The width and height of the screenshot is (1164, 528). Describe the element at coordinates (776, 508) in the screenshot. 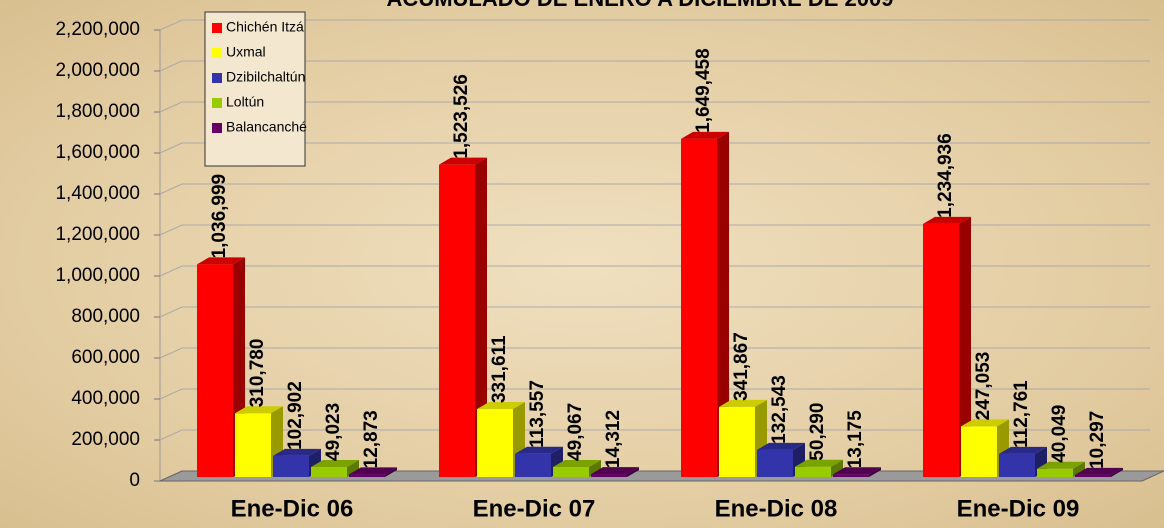

I see `x-tick-label: Ene-Dic 08` at that location.